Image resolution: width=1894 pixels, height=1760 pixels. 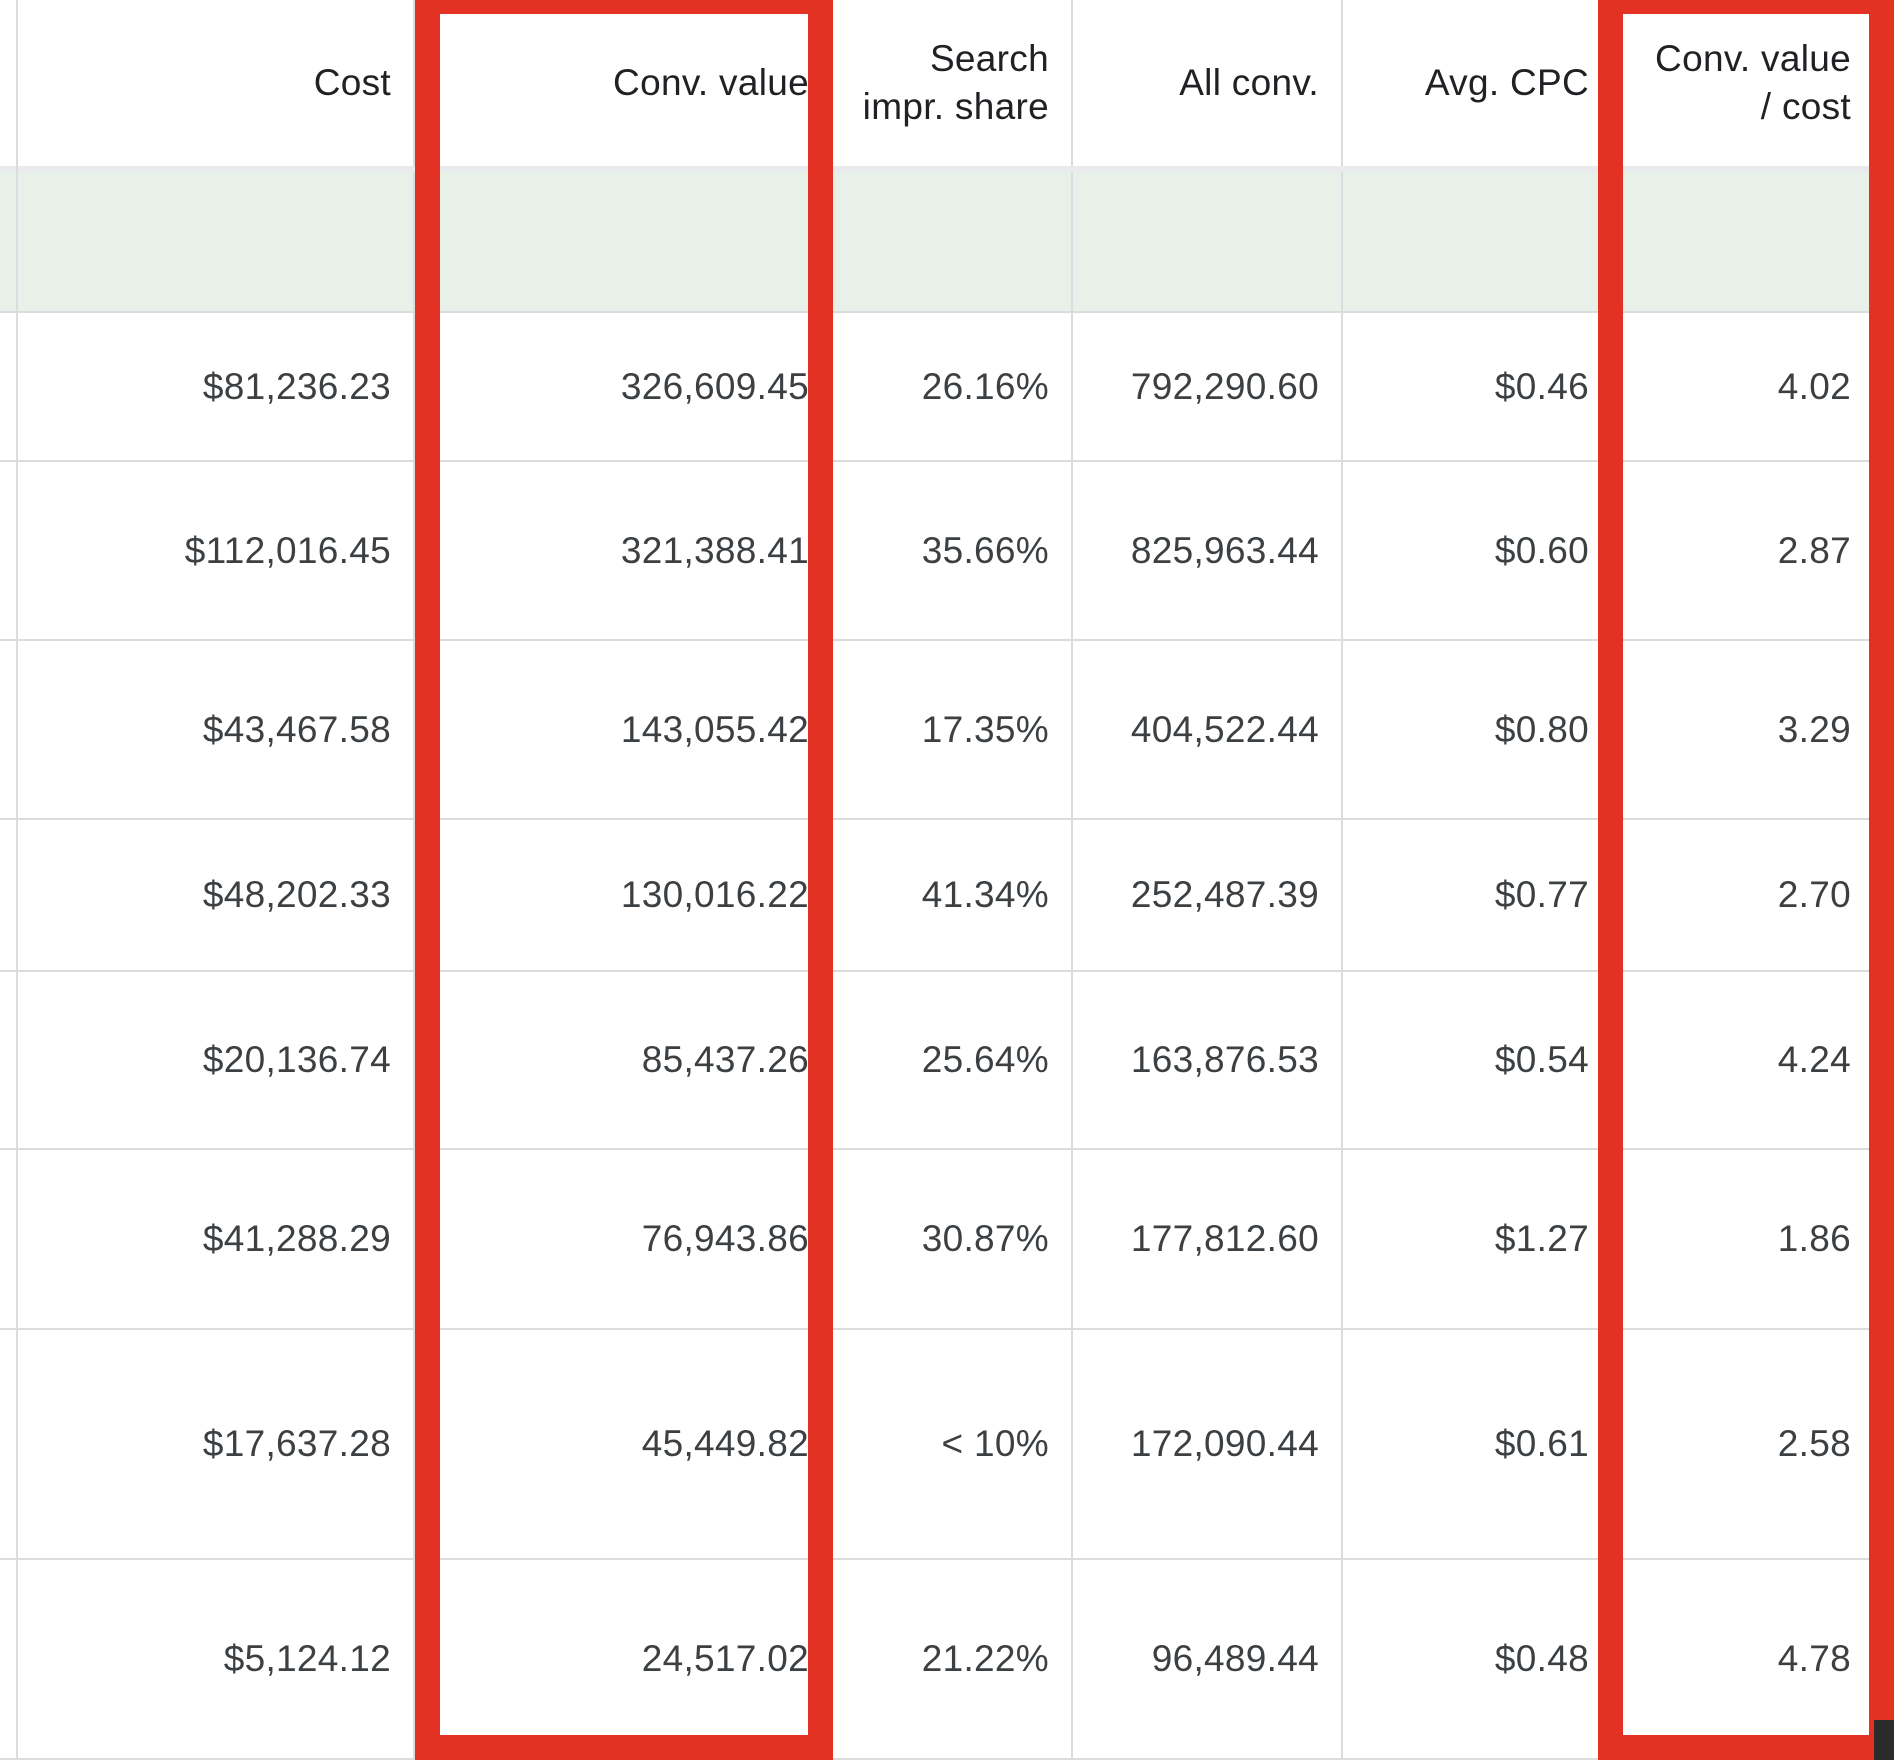 What do you see at coordinates (953, 1445) in the screenshot?
I see `cell-search-impr-share: < 10%` at bounding box center [953, 1445].